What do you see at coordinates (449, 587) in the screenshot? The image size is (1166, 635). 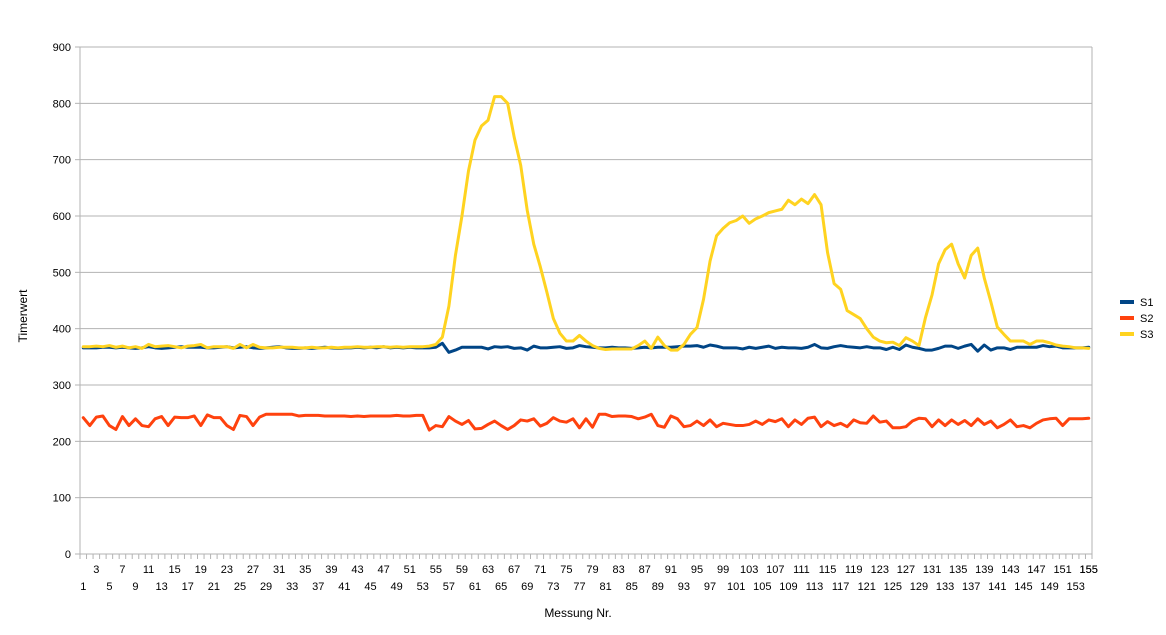 I see `x-tick-label: 57` at bounding box center [449, 587].